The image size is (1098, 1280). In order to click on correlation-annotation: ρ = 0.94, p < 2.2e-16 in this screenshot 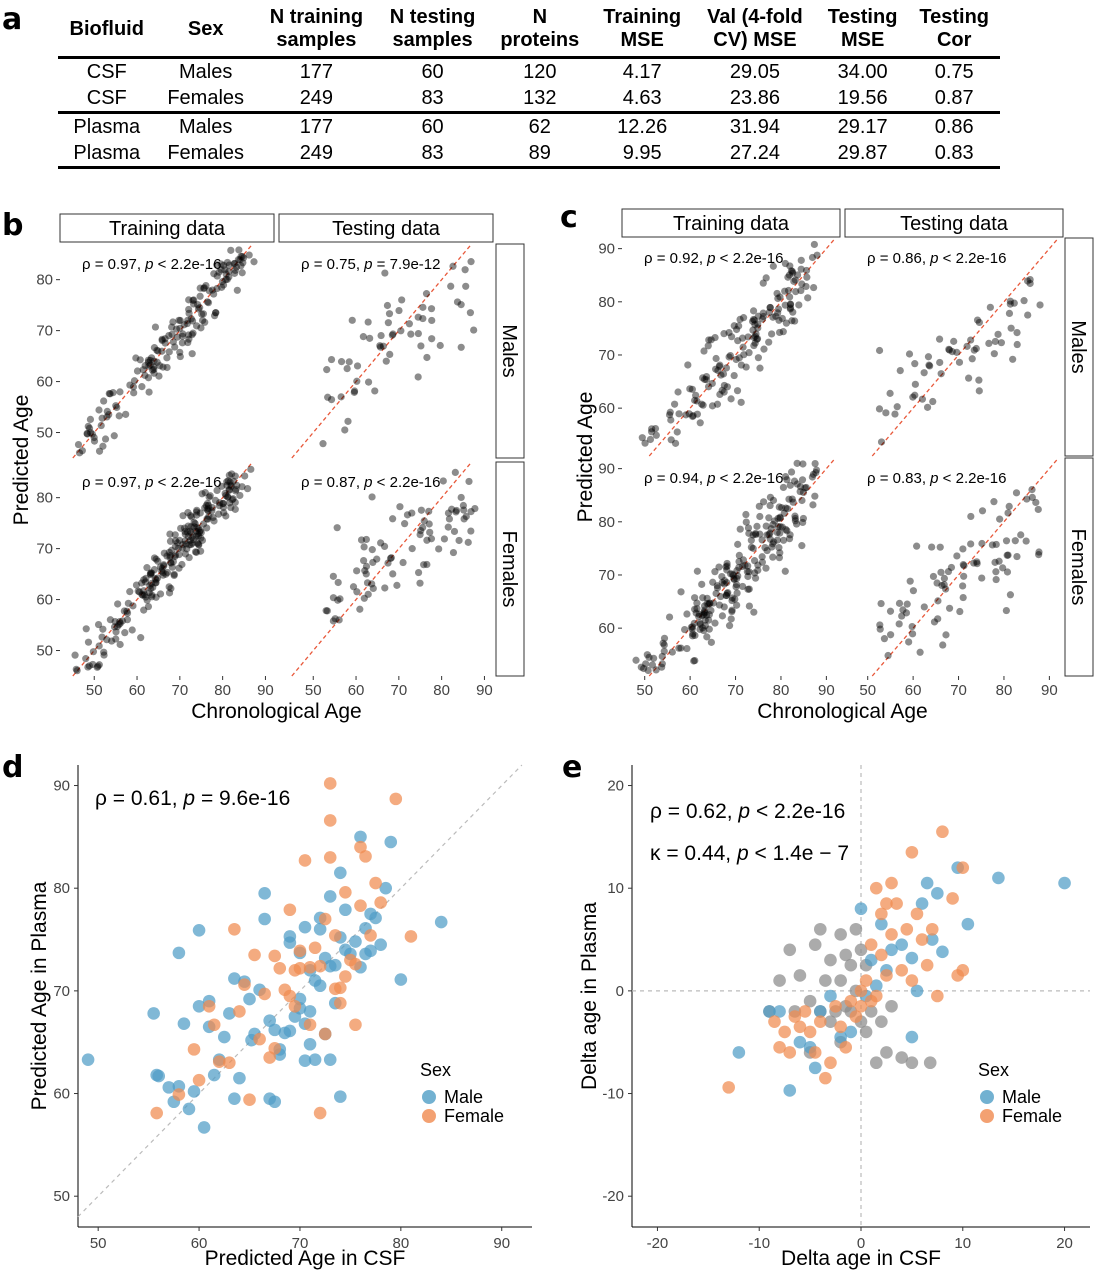, I will do `click(713, 478)`.